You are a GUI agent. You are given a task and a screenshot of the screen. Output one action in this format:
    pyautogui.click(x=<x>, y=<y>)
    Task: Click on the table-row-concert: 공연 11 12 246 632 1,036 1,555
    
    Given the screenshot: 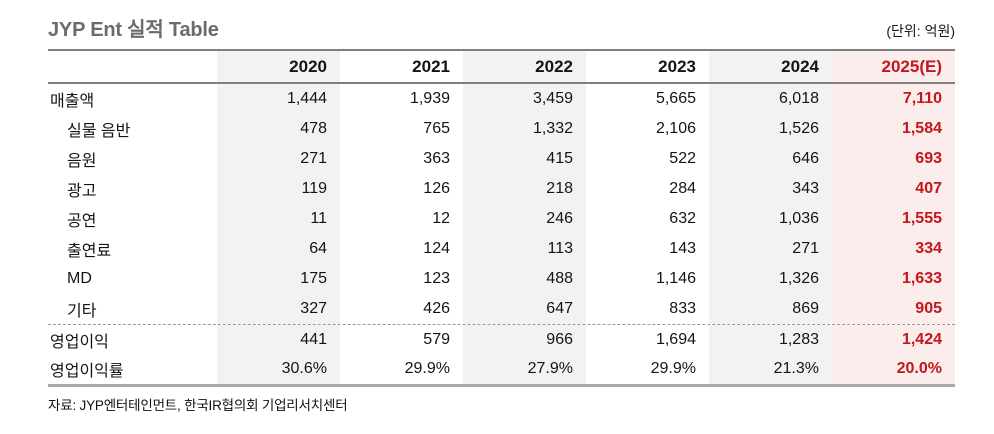 What is the action you would take?
    pyautogui.click(x=501, y=219)
    